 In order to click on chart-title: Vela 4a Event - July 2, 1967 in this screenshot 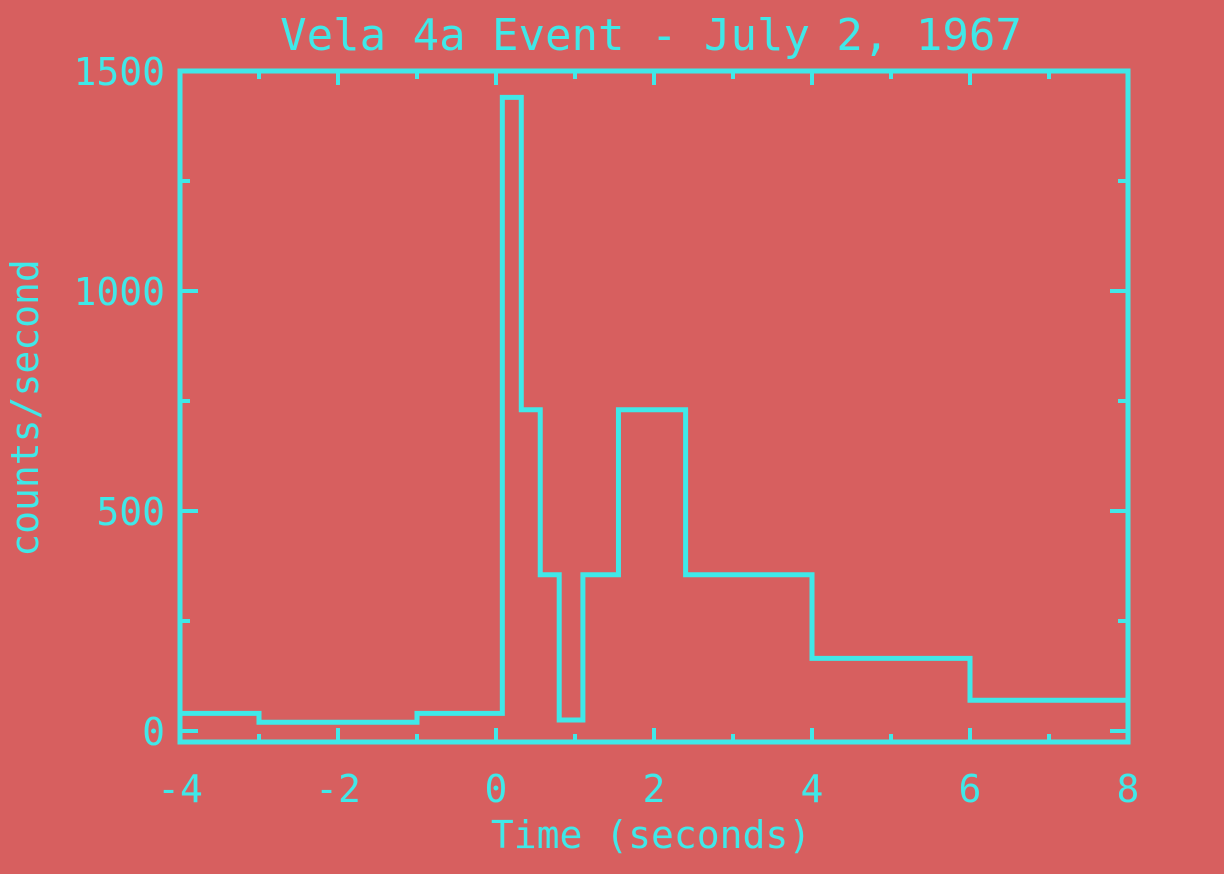, I will do `click(651, 35)`.